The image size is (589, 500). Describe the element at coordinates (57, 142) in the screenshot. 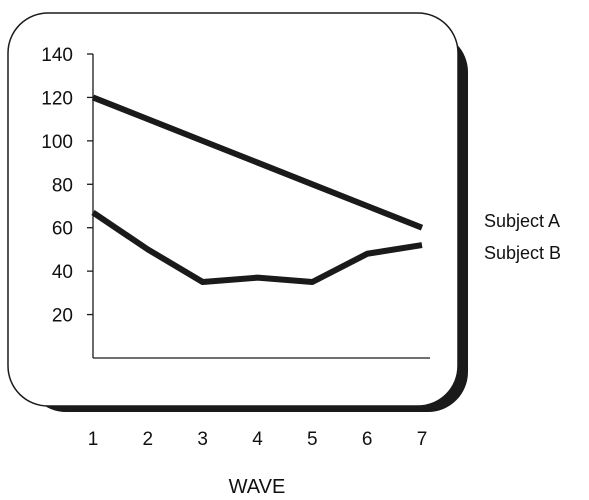

I see `y-tick-label: 100` at that location.